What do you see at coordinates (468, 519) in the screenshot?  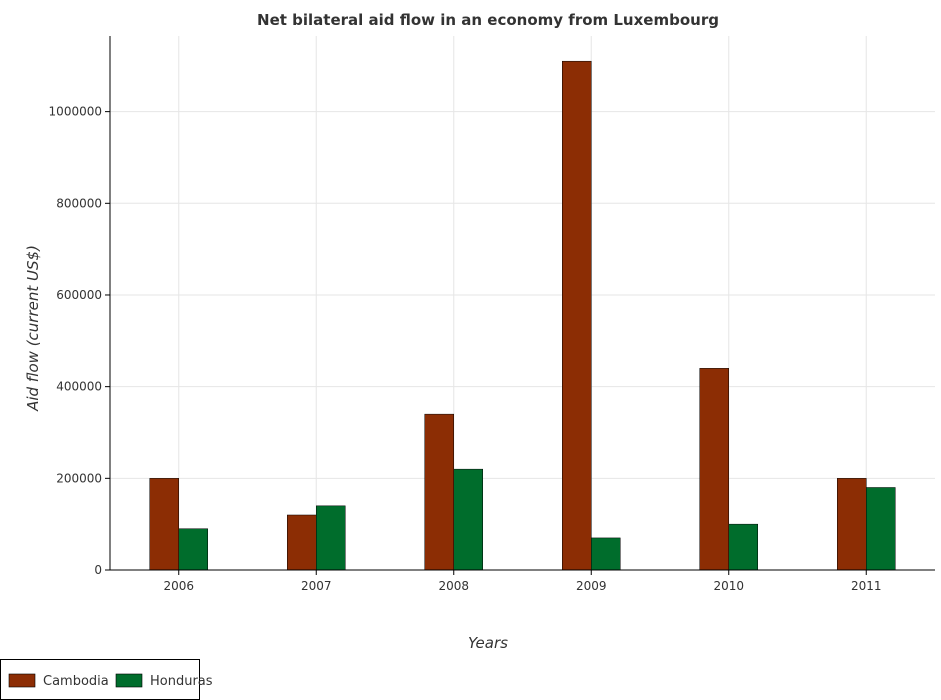 I see `bar-honduras-2008` at bounding box center [468, 519].